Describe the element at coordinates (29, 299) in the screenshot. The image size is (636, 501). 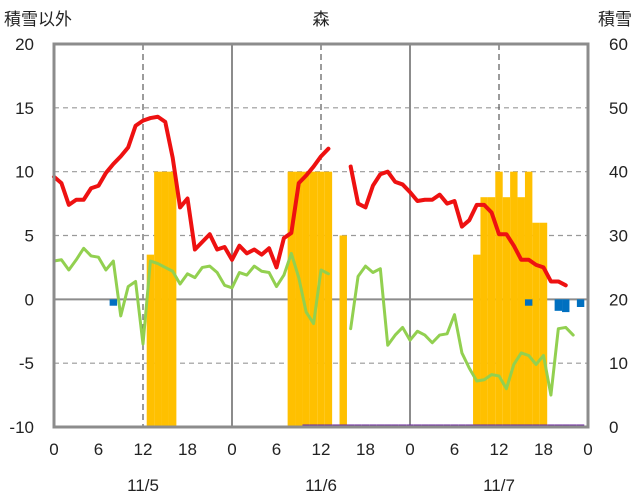
I see `left-tick-label: 0` at that location.